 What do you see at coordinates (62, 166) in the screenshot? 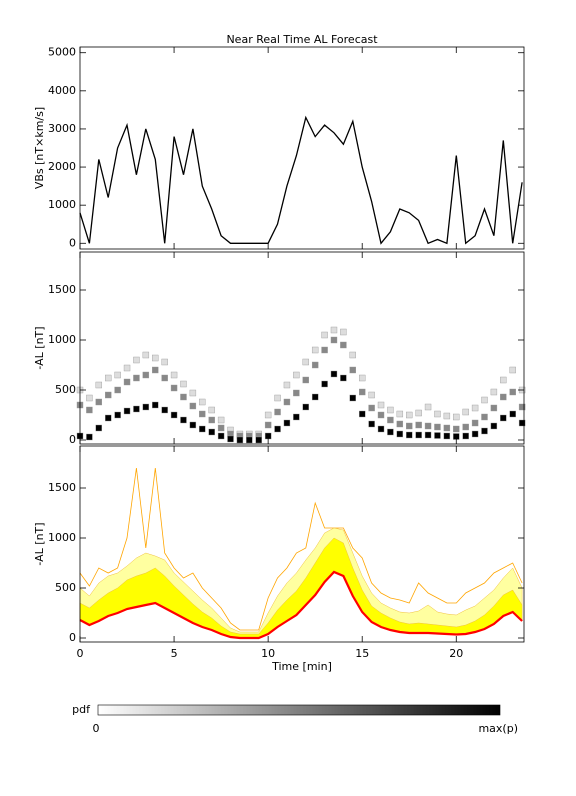
I see `y-tick-label: 2000` at bounding box center [62, 166].